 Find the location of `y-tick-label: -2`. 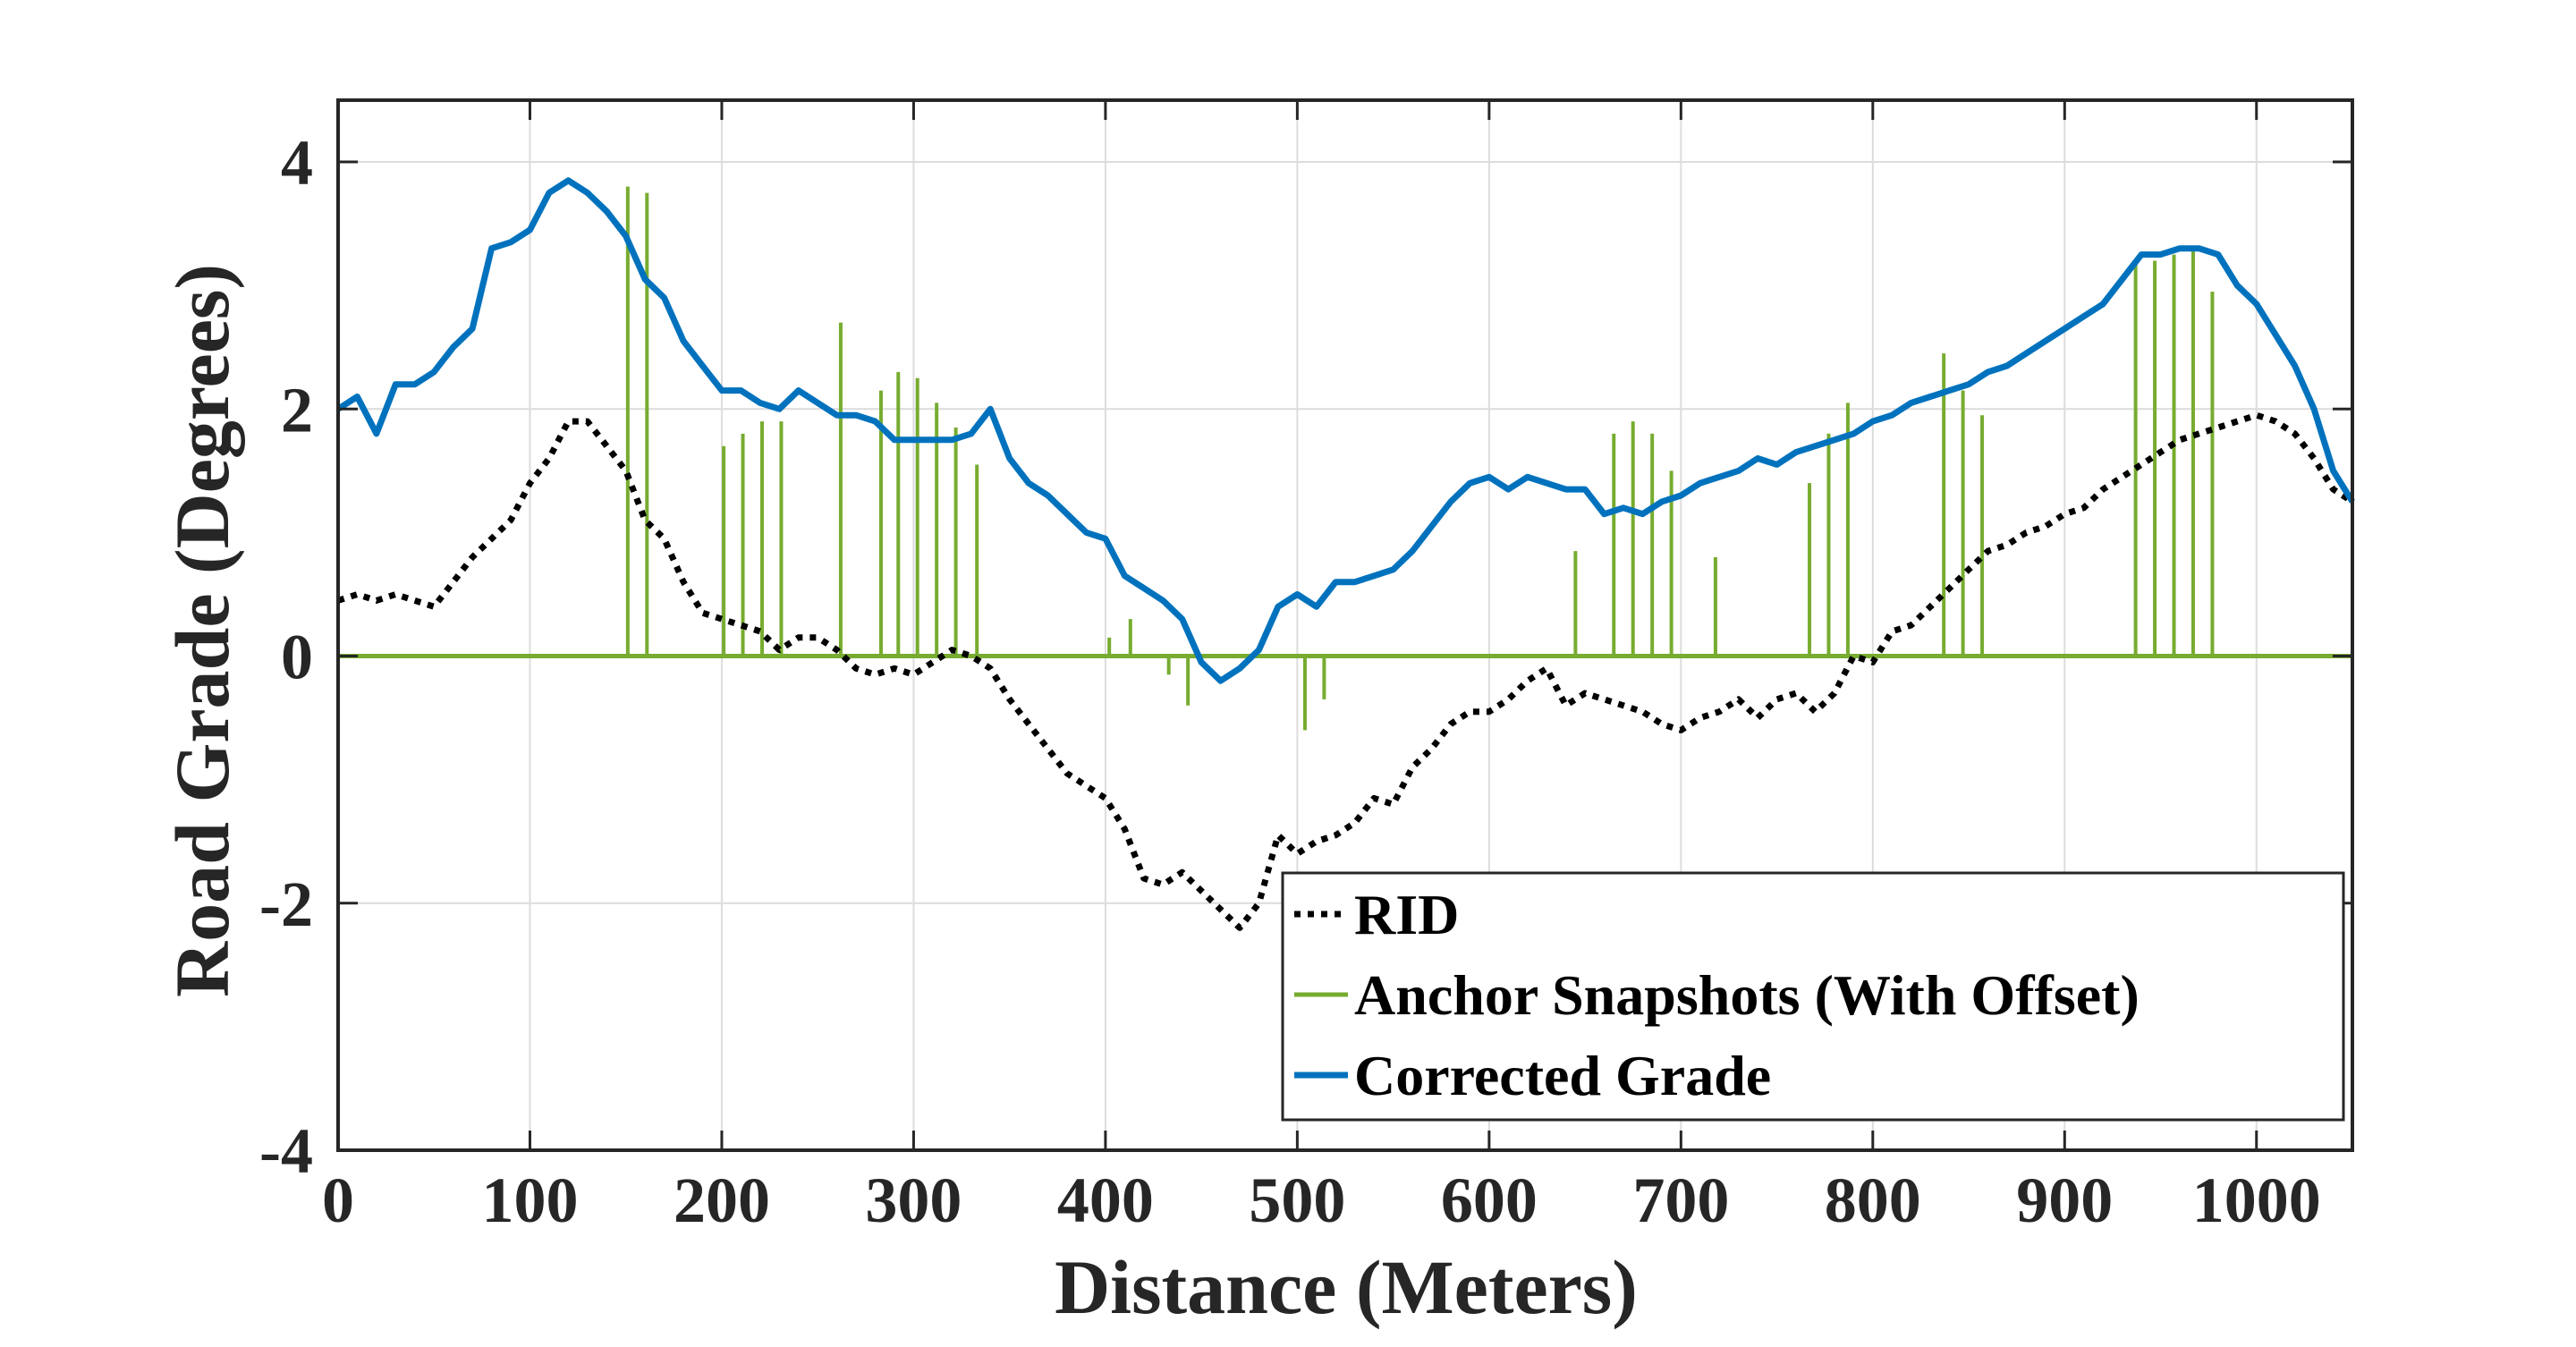

y-tick-label: -2 is located at coordinates (286, 904).